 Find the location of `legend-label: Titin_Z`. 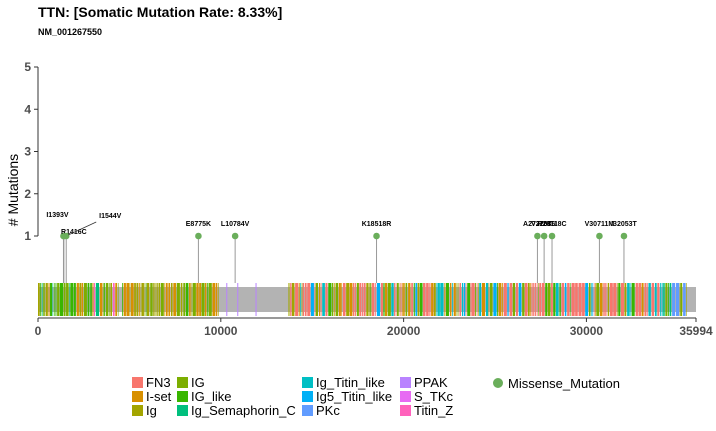

legend-label: Titin_Z is located at coordinates (433, 410).